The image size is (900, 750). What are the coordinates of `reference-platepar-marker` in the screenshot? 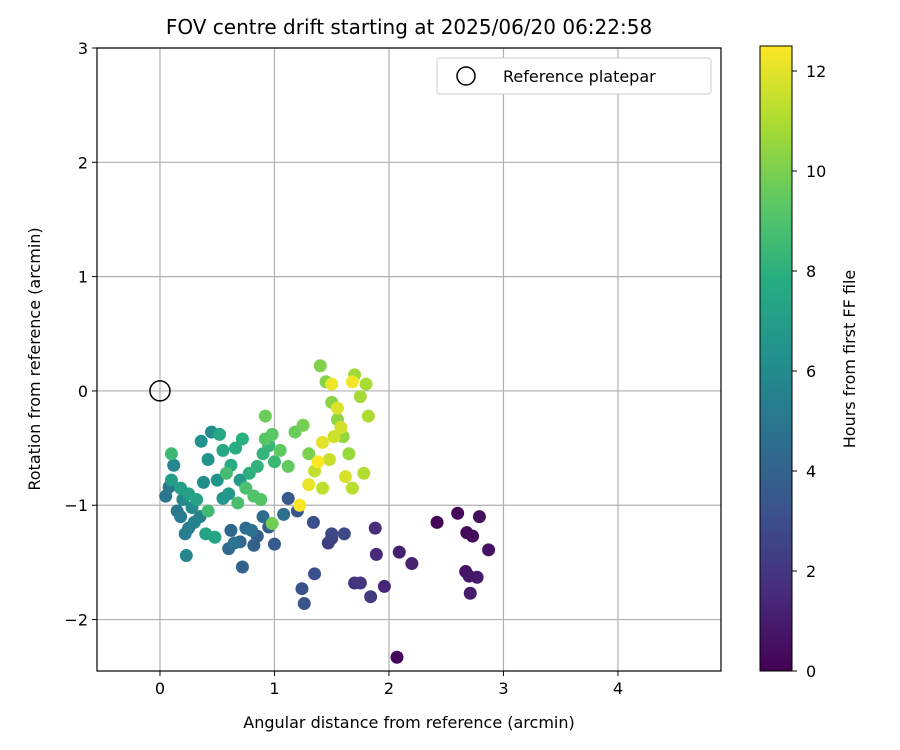 It's located at (160, 391).